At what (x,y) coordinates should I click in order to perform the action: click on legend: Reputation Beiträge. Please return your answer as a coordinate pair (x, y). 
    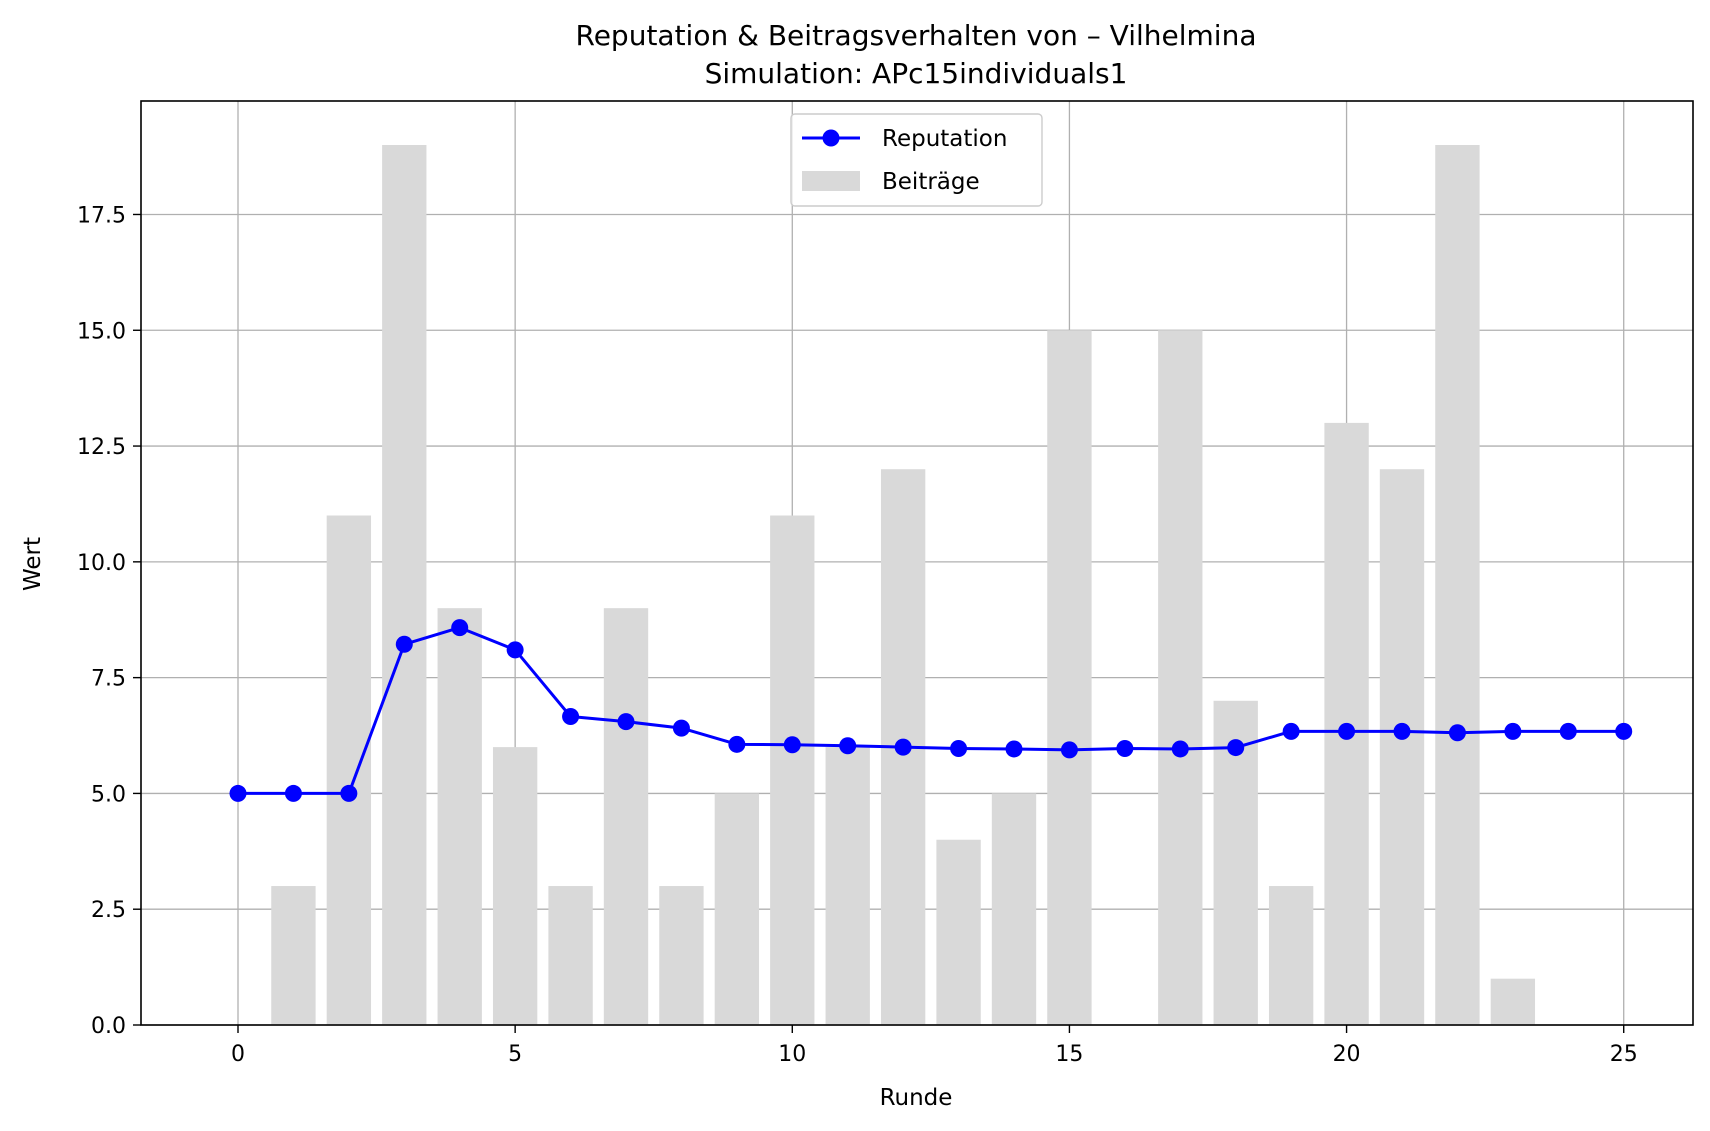
    Looking at the image, I should click on (916, 160).